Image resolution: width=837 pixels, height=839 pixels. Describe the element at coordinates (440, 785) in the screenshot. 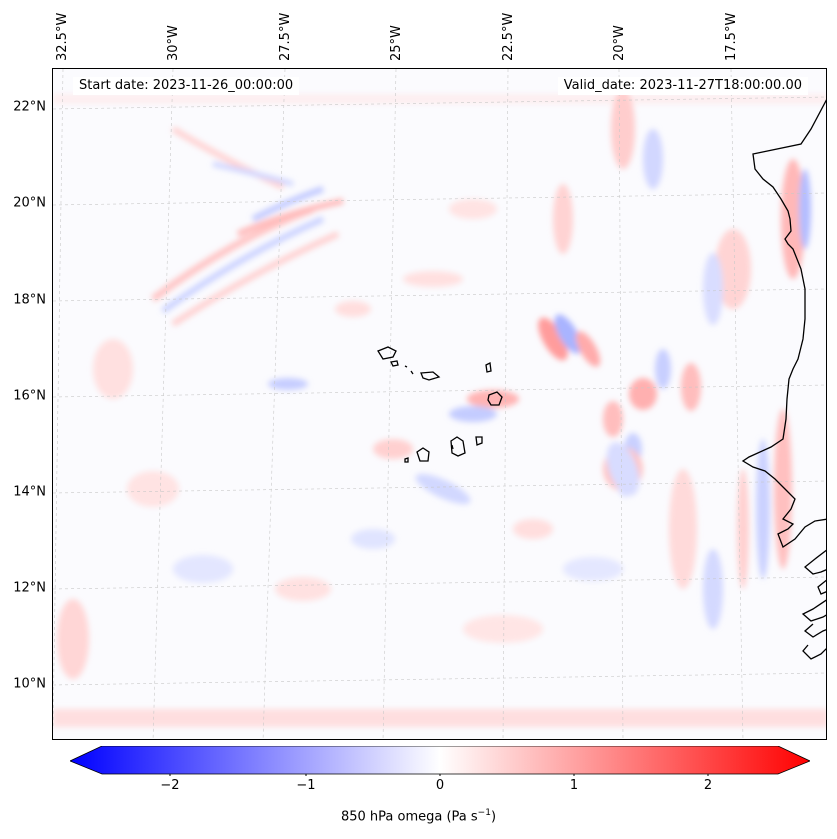

I see `colorbar-tick-0: 0` at that location.